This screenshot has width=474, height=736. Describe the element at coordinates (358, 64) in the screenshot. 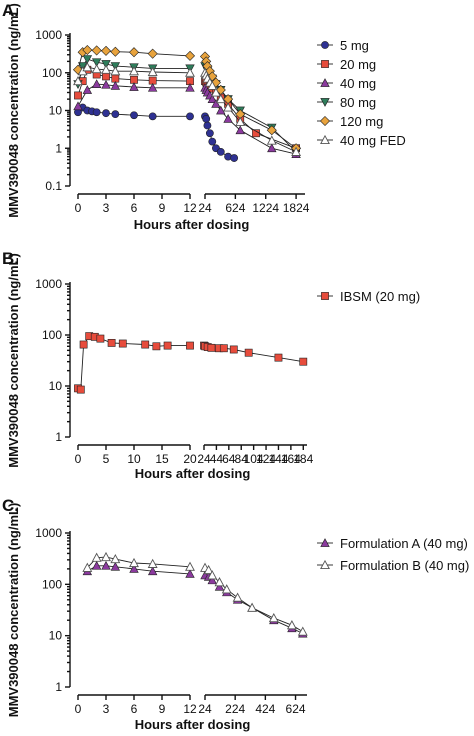

I see `legend-label: 20 mg` at that location.